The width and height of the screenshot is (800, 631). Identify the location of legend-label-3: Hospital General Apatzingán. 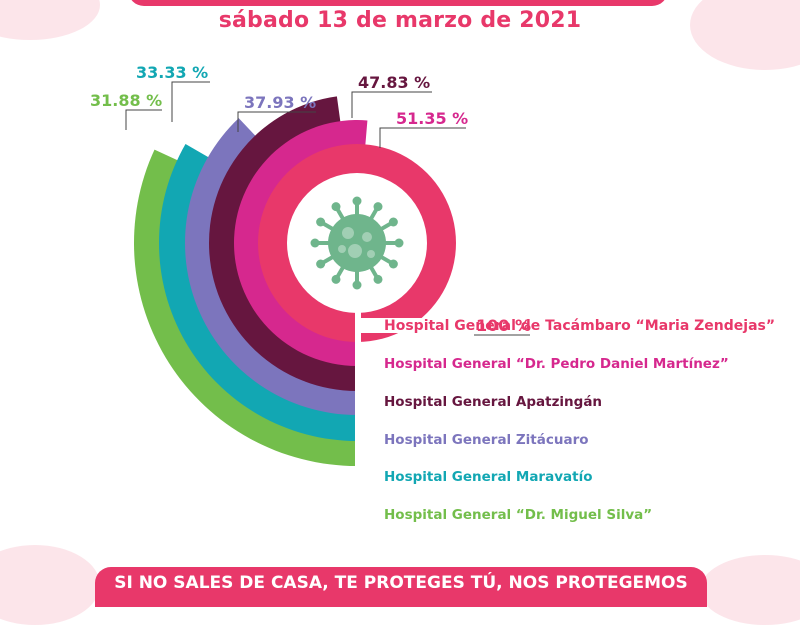
(493, 402).